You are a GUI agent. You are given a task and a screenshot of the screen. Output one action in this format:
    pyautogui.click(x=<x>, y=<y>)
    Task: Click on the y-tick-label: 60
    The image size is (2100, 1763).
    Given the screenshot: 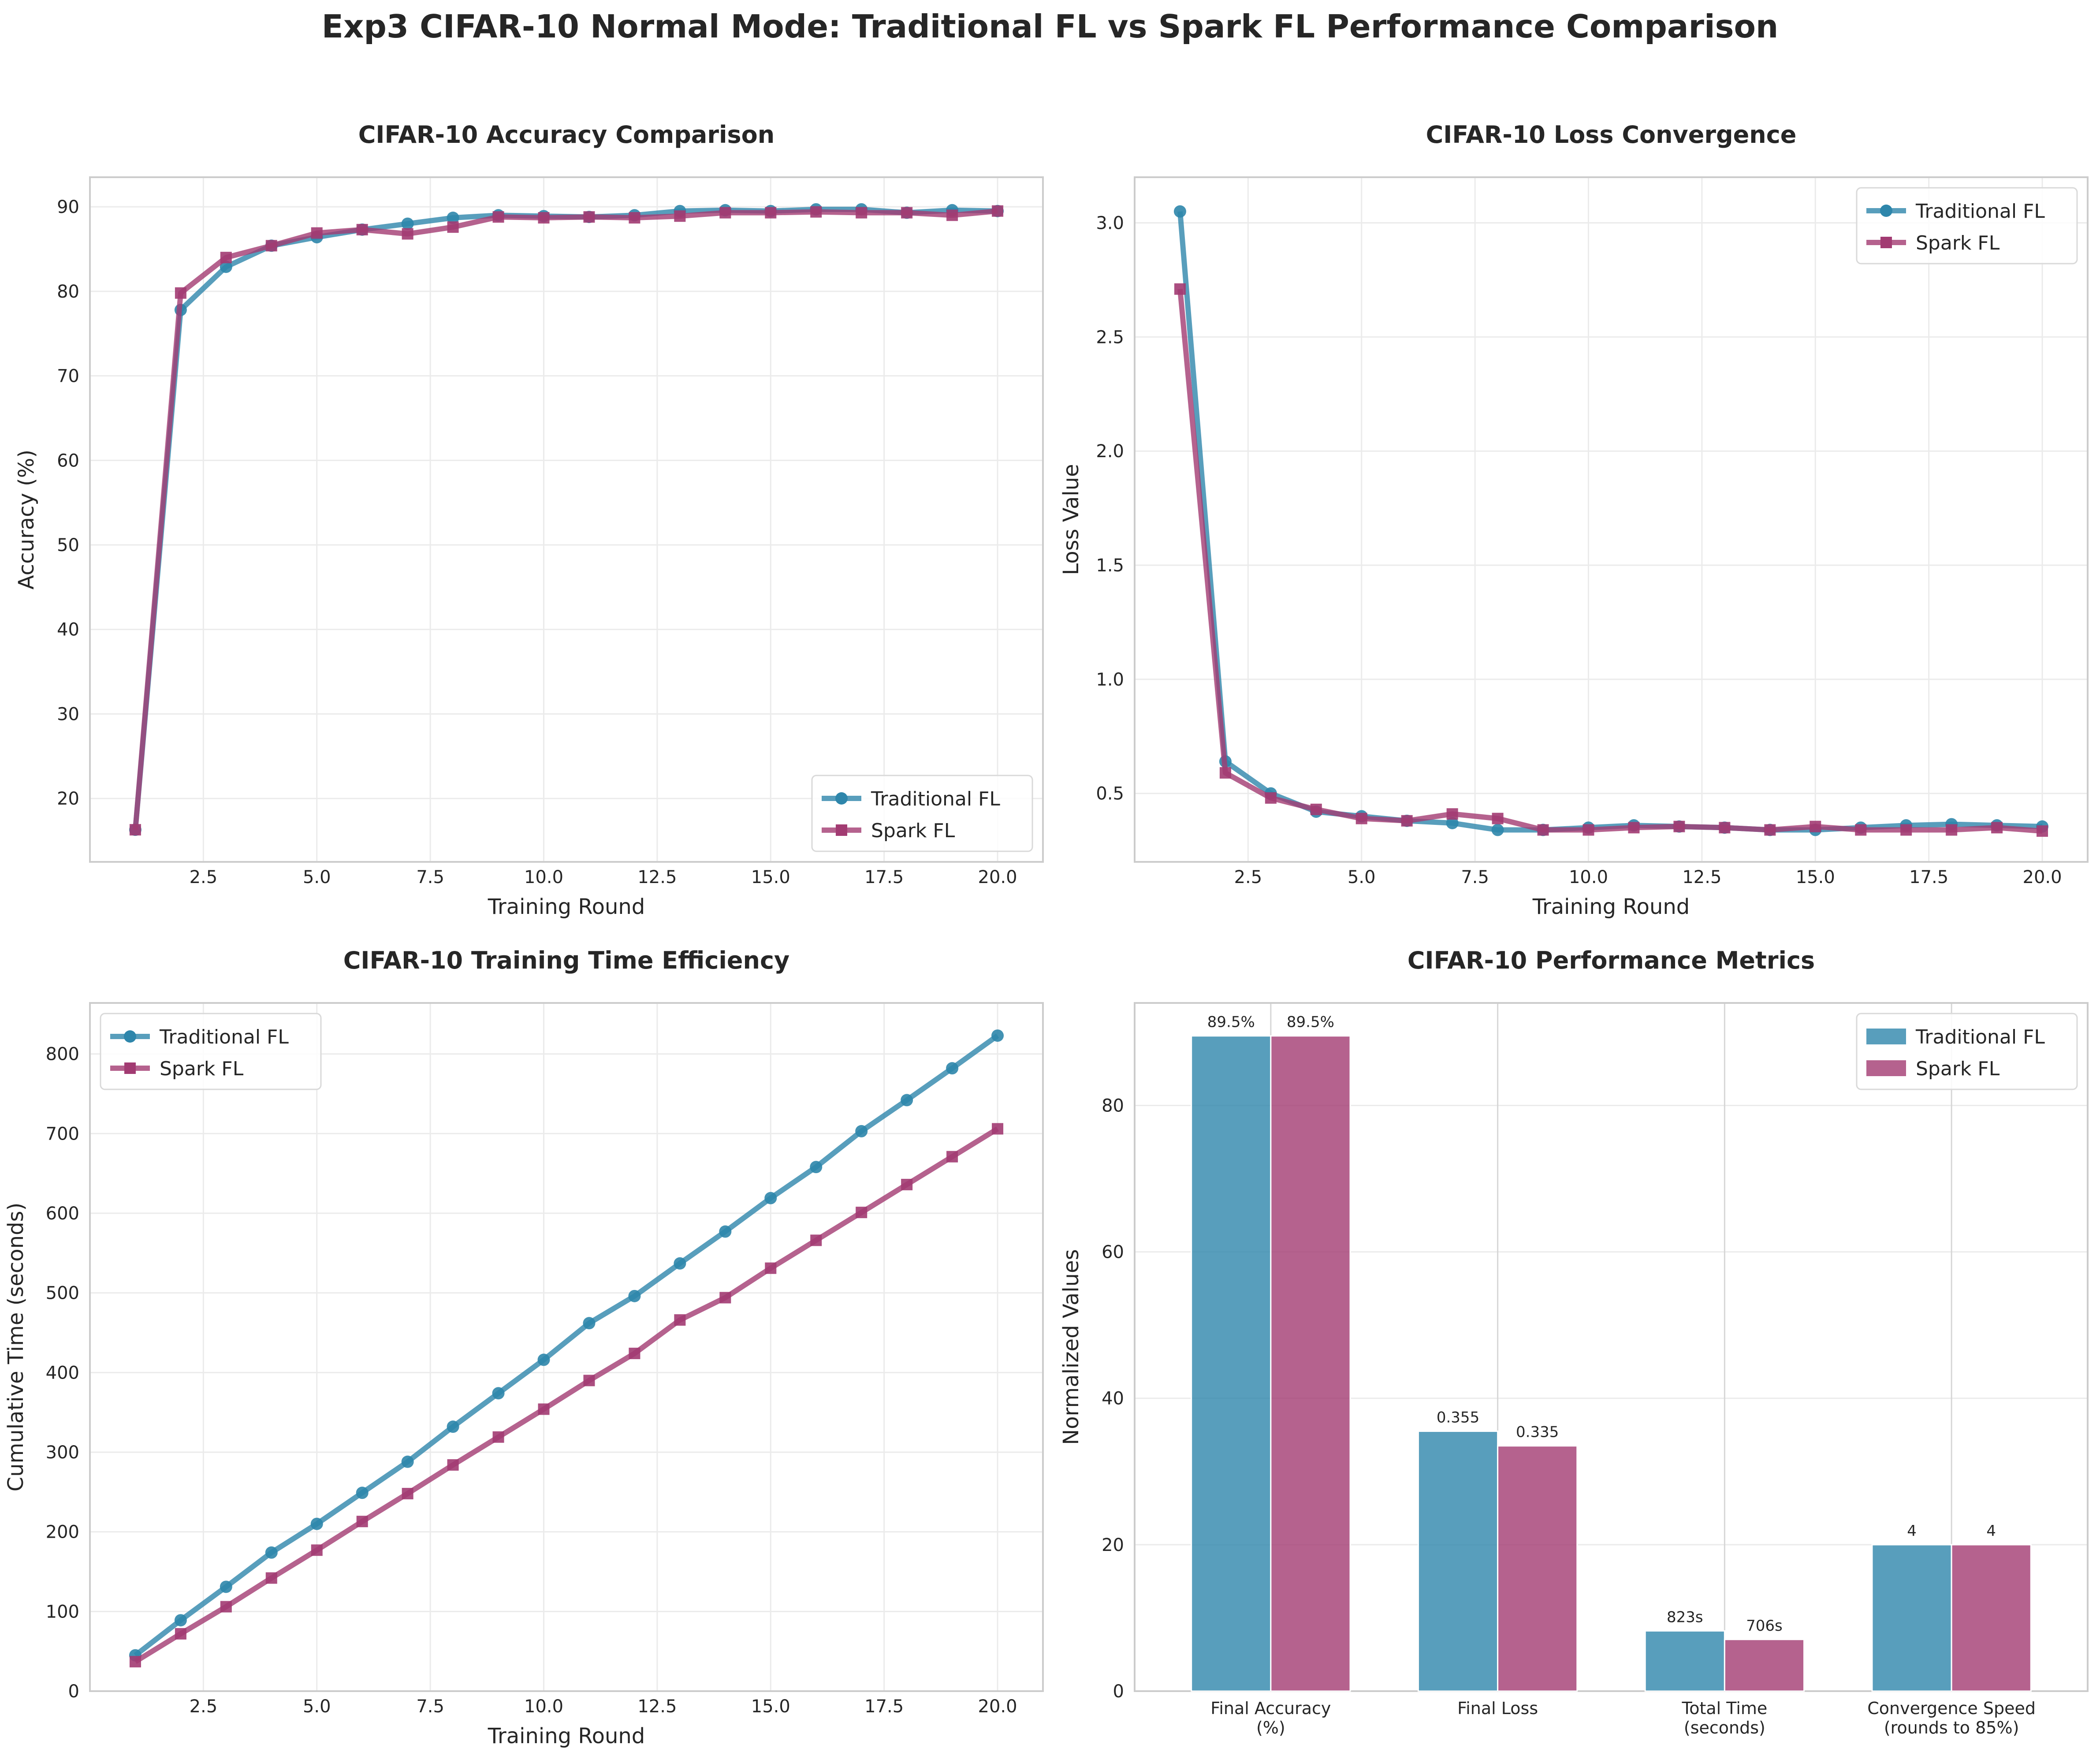 What is the action you would take?
    pyautogui.click(x=68, y=461)
    